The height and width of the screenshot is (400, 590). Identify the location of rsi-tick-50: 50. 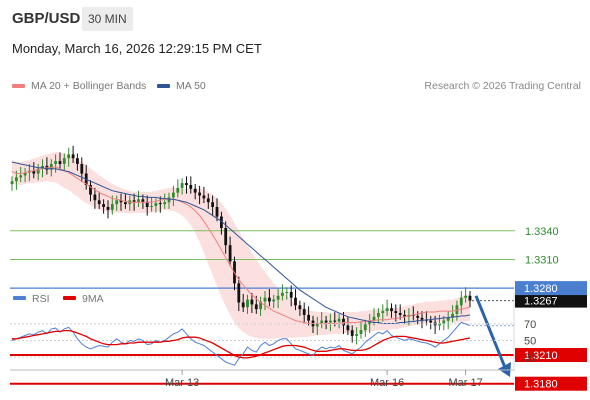
(530, 342).